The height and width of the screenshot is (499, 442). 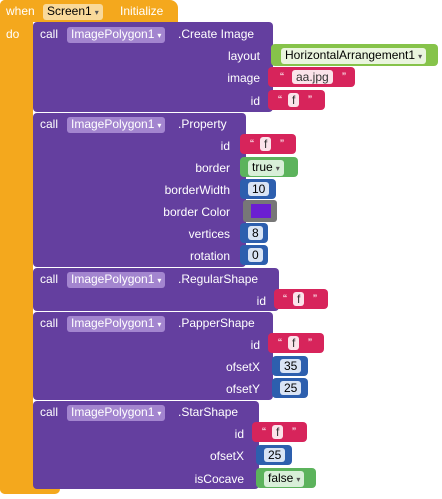 I want to click on number-value-ofsetx: 35, so click(x=291, y=366).